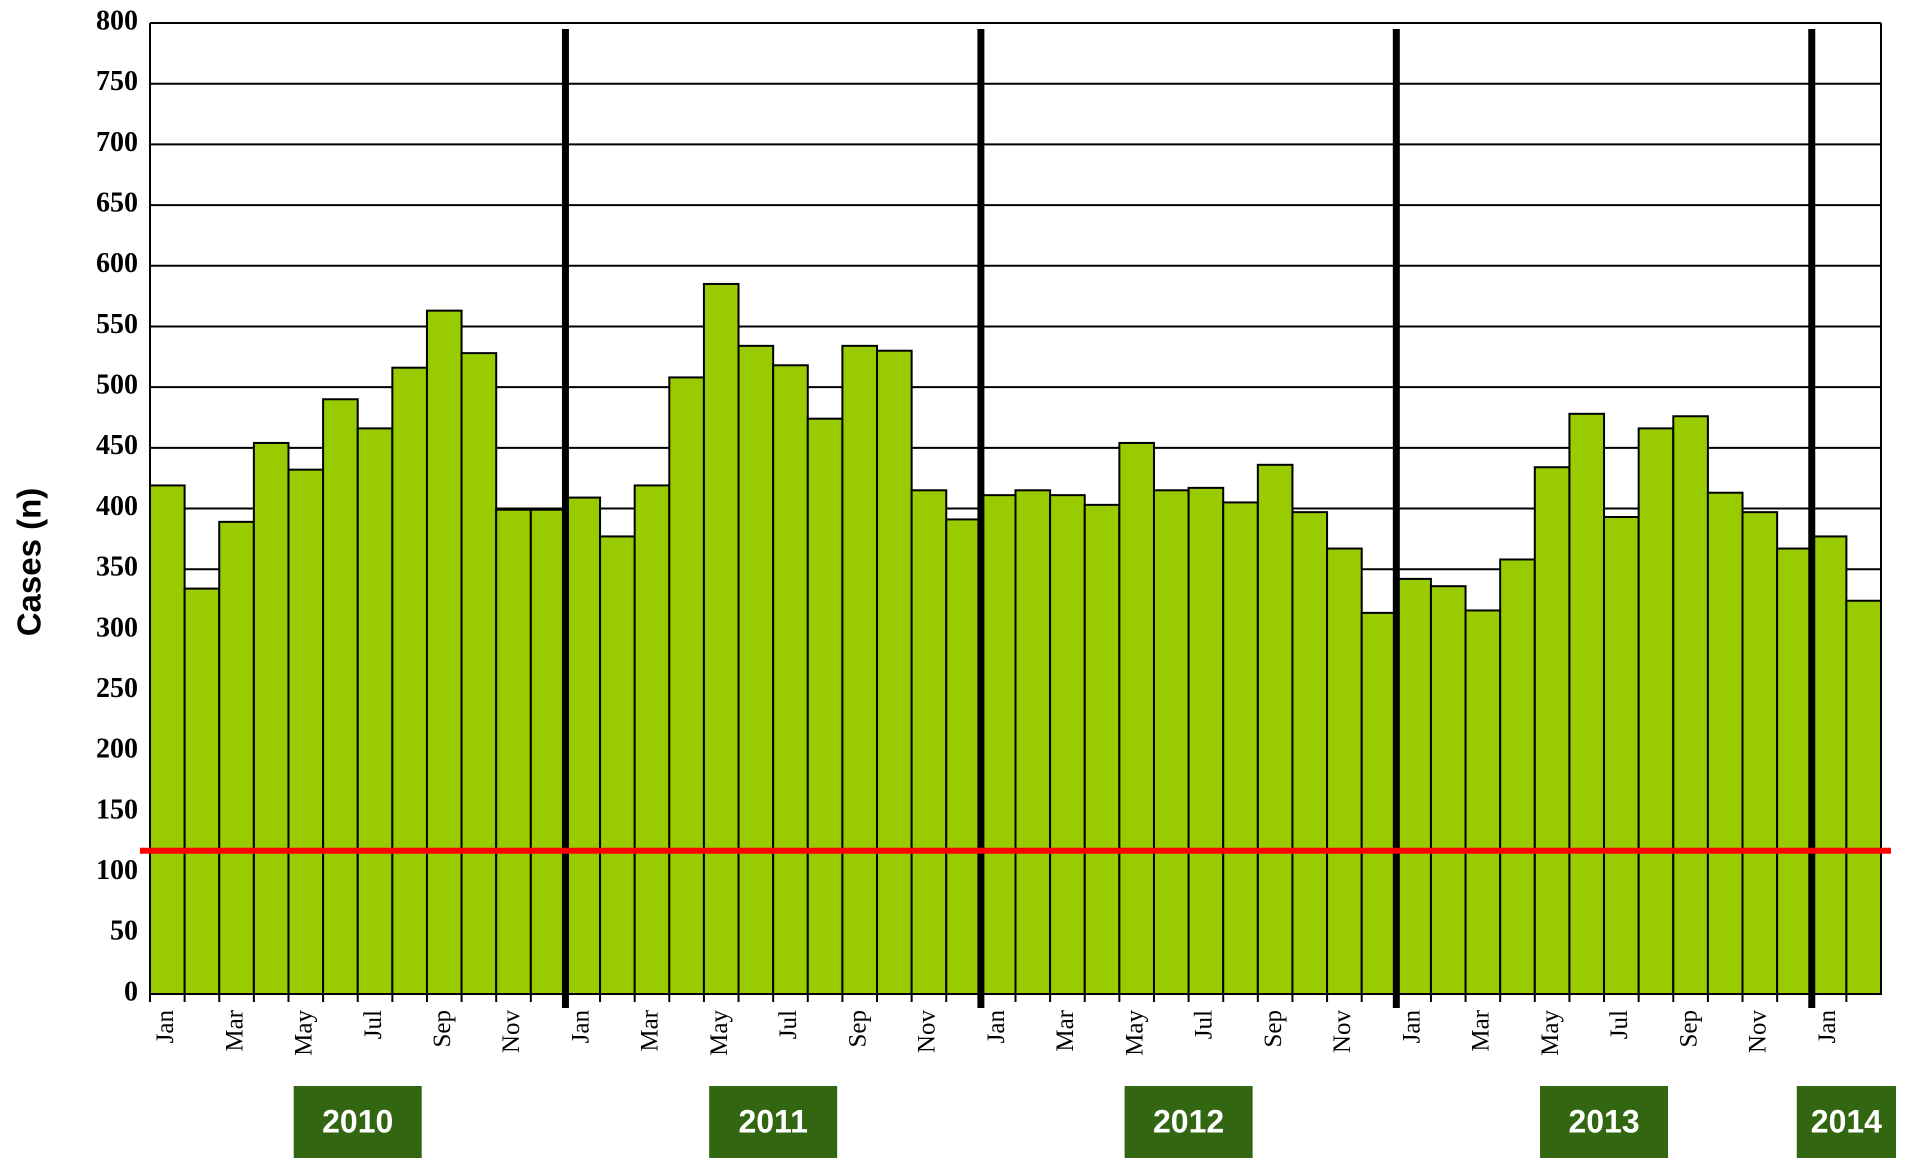 Image resolution: width=1905 pixels, height=1161 pixels. Describe the element at coordinates (117, 567) in the screenshot. I see `y-tick-label: 350` at that location.